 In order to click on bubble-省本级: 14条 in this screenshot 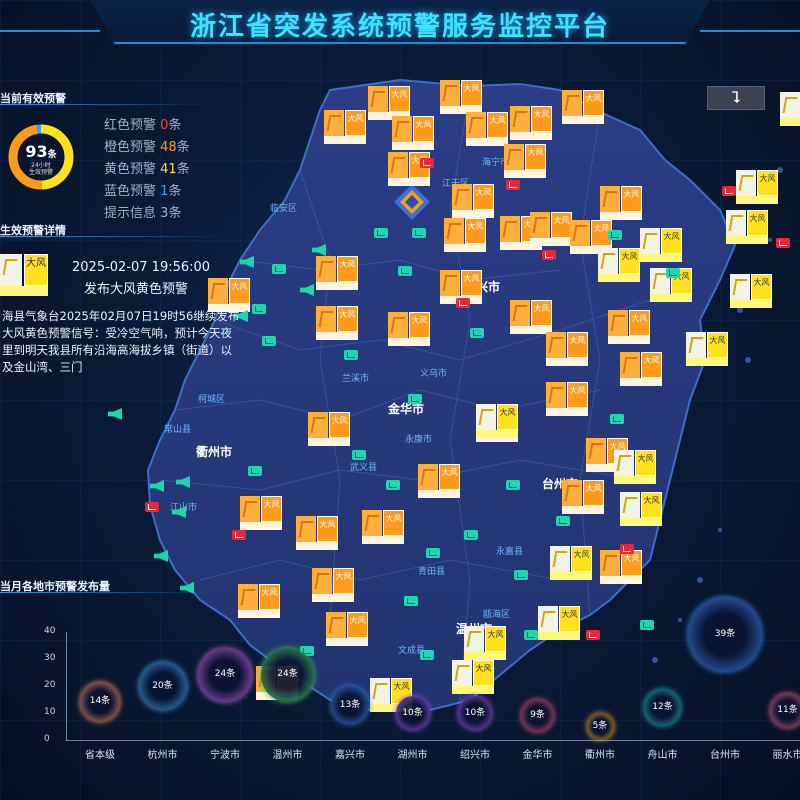, I will do `click(100, 702)`.